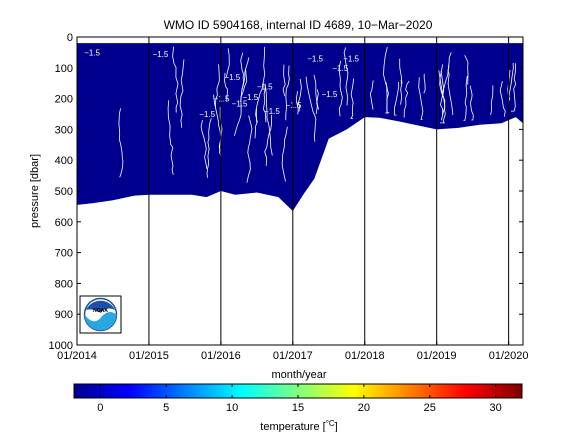 The width and height of the screenshot is (576, 432). I want to click on x-tick-label: 01/2018, so click(365, 356).